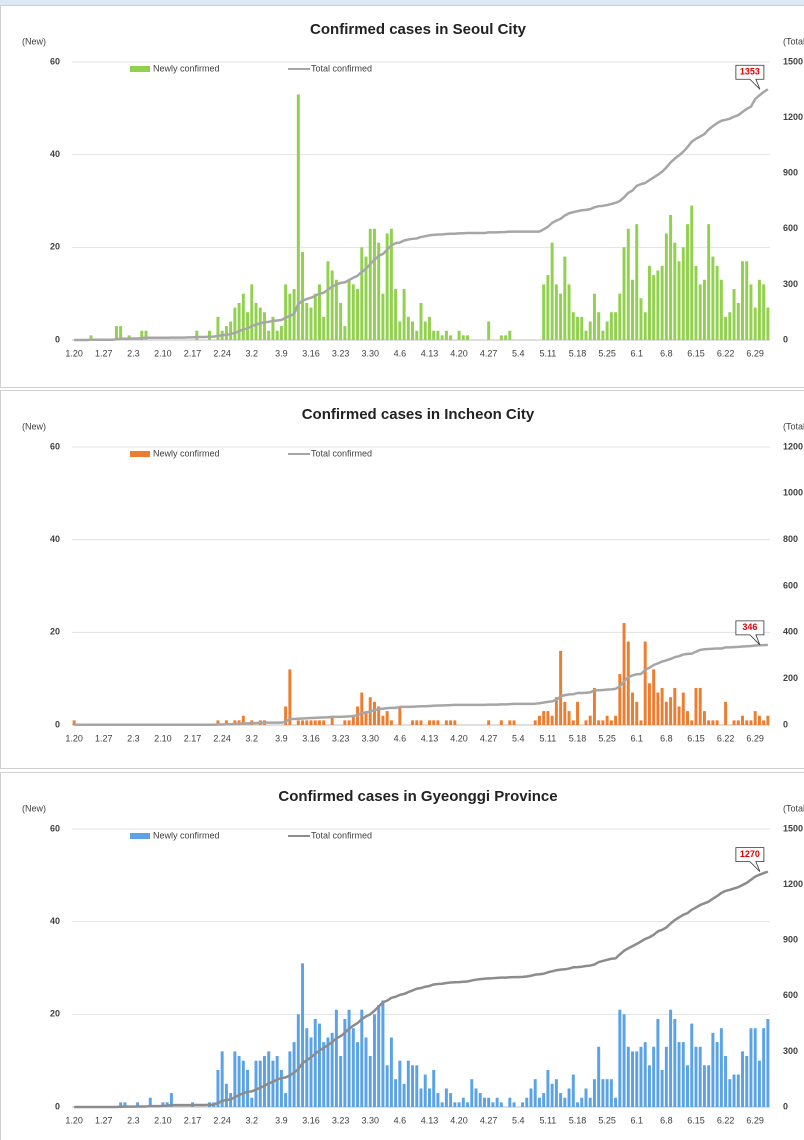  Describe the element at coordinates (370, 738) in the screenshot. I see `x-tick-label: 3.30` at that location.